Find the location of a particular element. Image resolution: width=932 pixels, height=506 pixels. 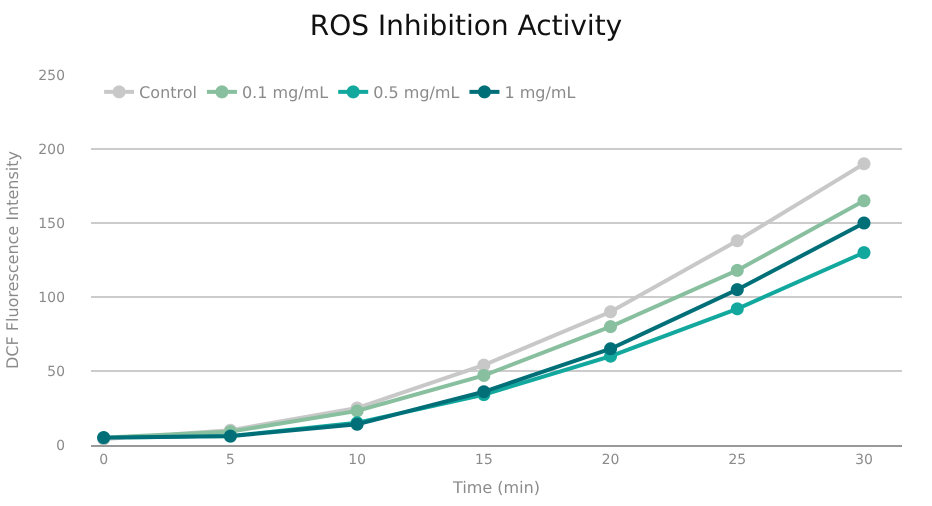

x-tick-label: 10 is located at coordinates (357, 460).